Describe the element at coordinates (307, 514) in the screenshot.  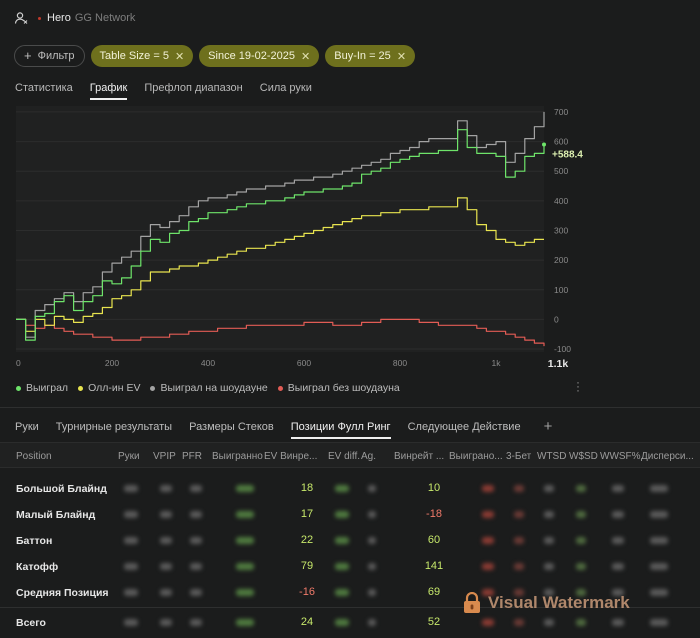
I see `row-ev-winrate: 17` at that location.